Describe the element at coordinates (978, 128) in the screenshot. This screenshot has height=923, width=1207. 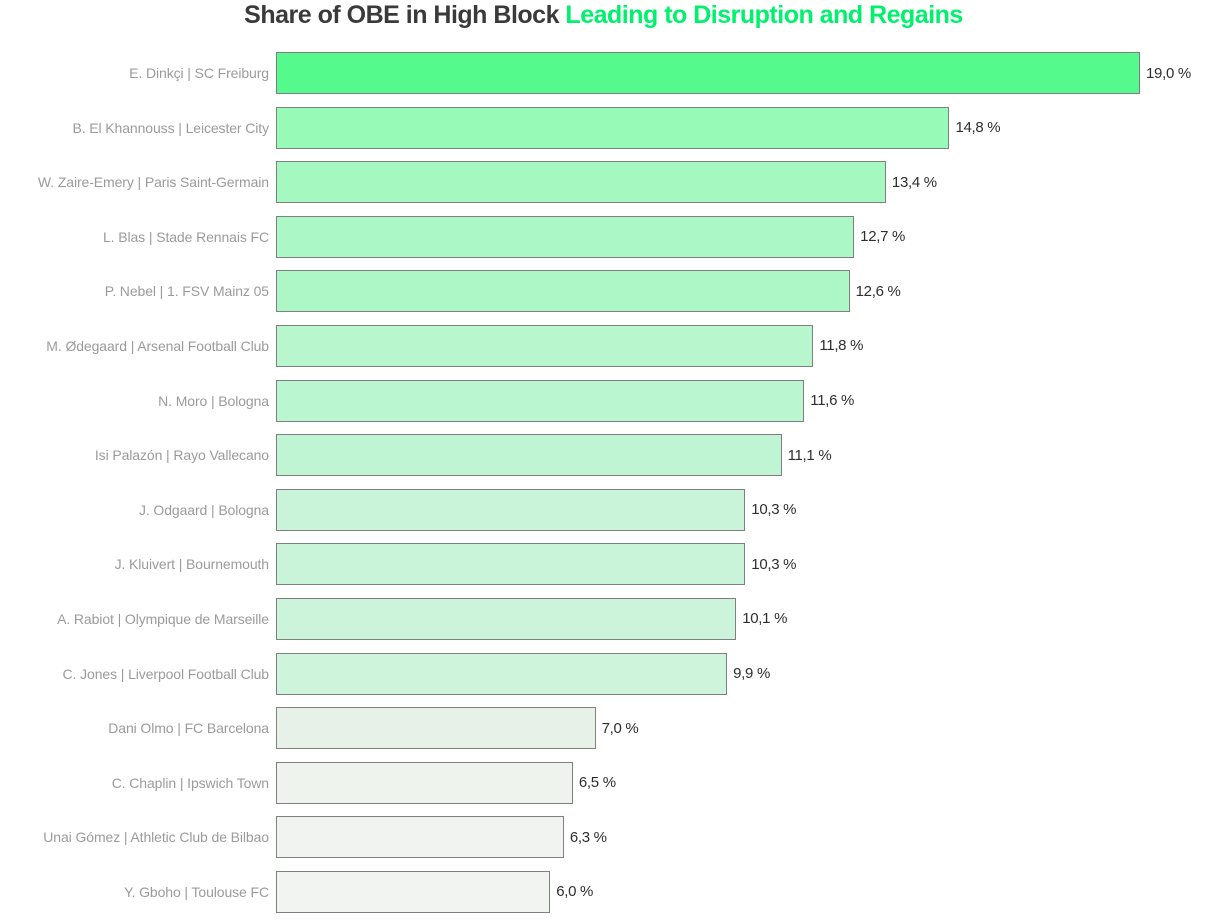
I see `value-label: 14,8 %` at that location.